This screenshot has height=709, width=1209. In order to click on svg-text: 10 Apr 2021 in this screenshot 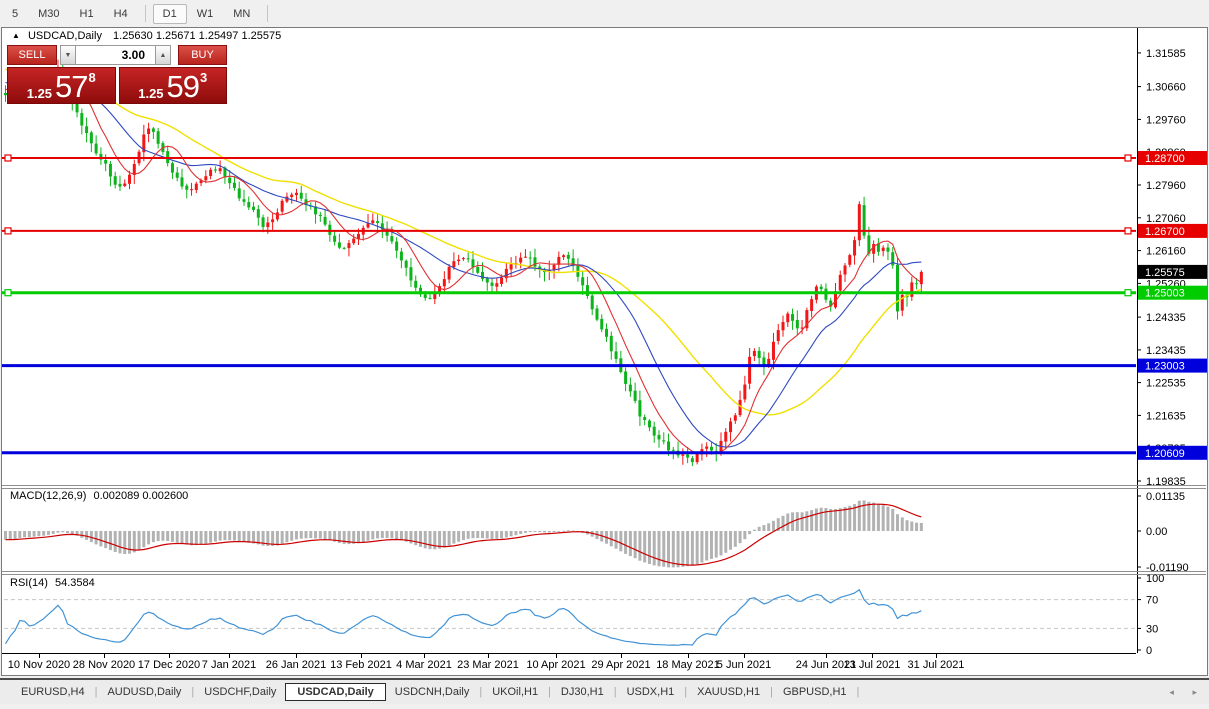, I will do `click(555, 665)`.